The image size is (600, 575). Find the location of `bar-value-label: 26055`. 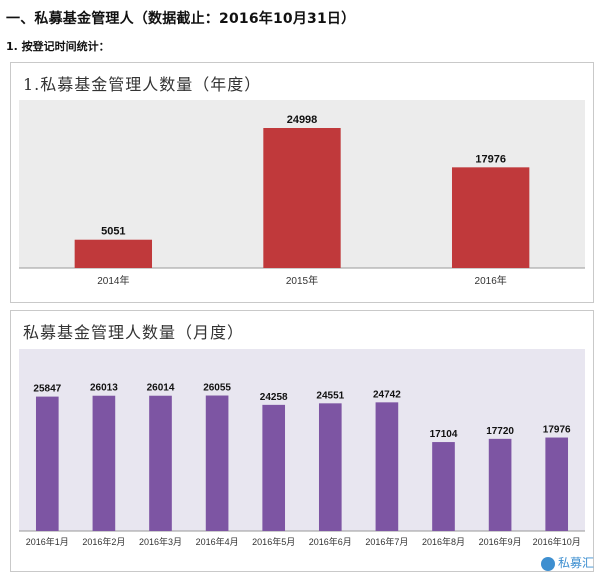

bar-value-label: 26055 is located at coordinates (217, 388).